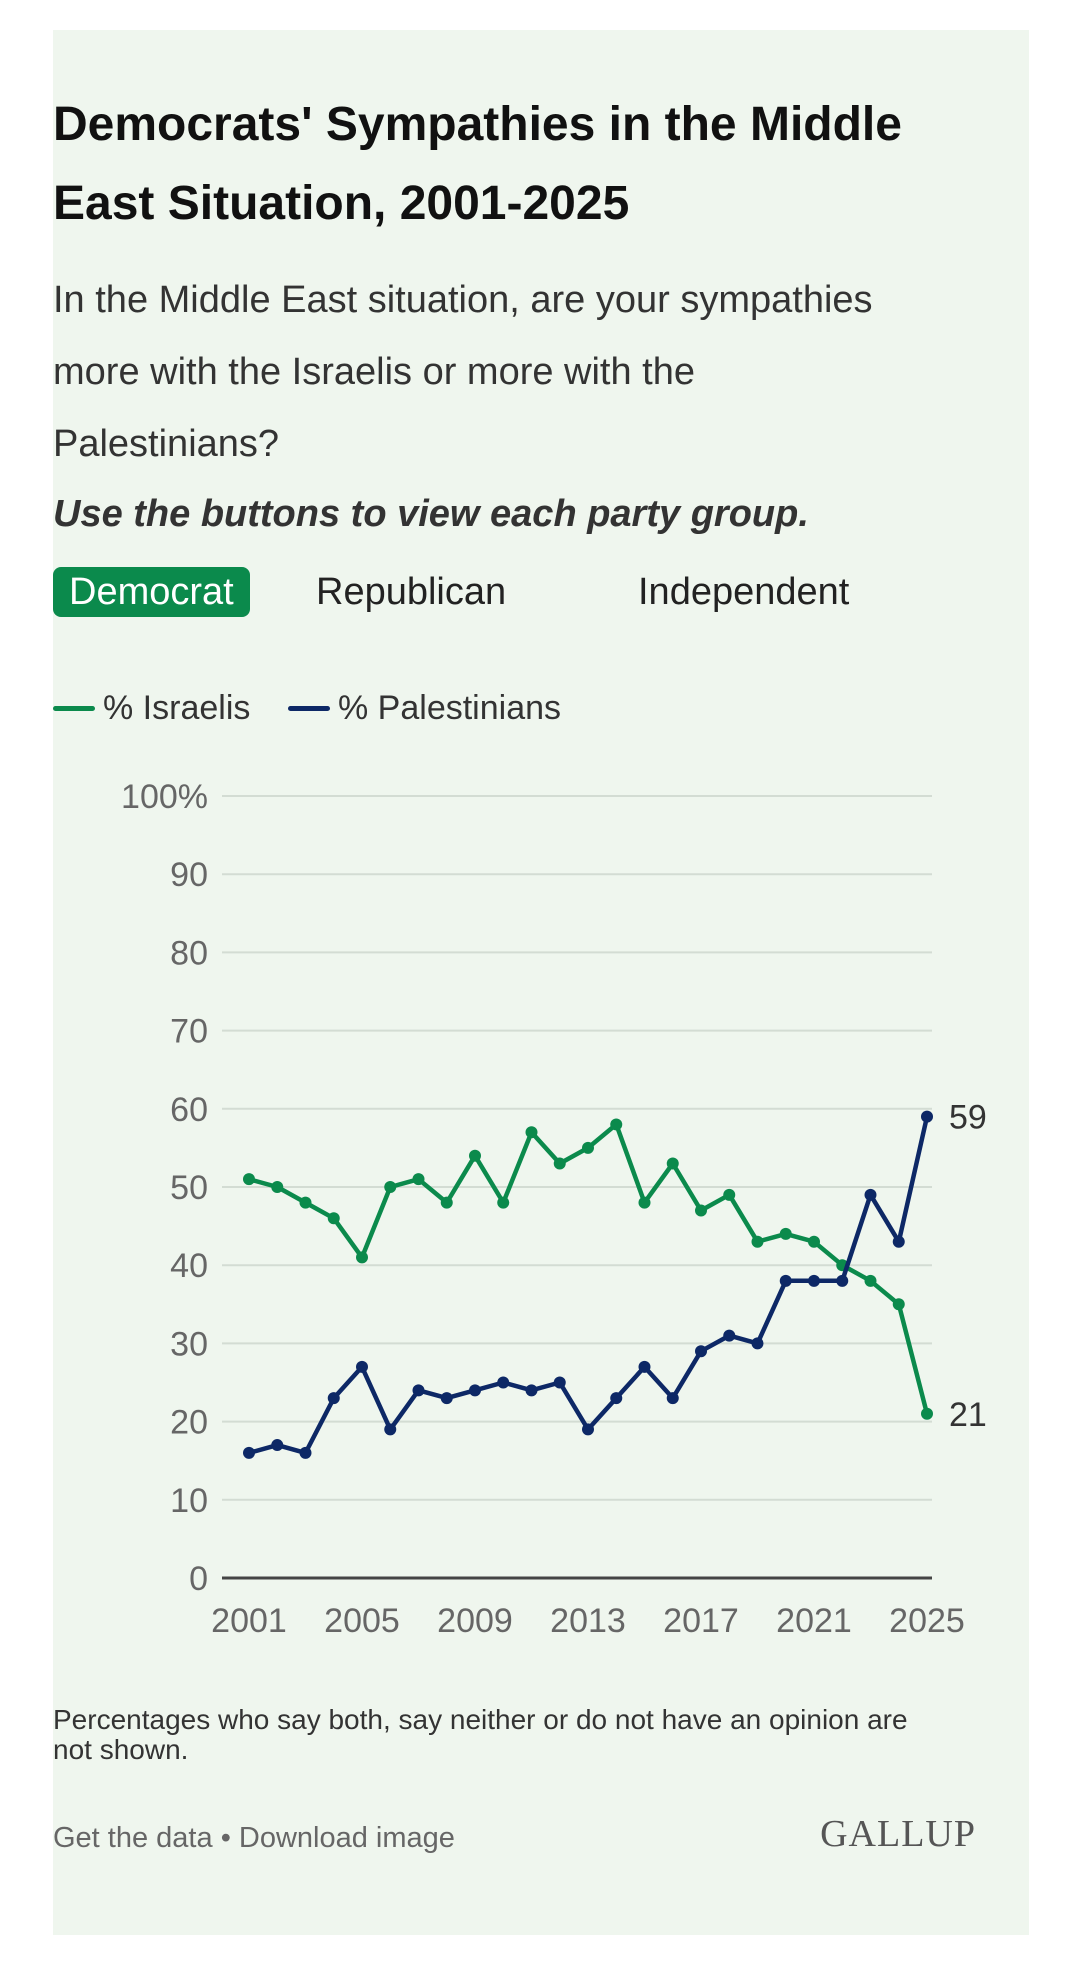  What do you see at coordinates (133, 1838) in the screenshot?
I see `get-data-link: Get the data` at bounding box center [133, 1838].